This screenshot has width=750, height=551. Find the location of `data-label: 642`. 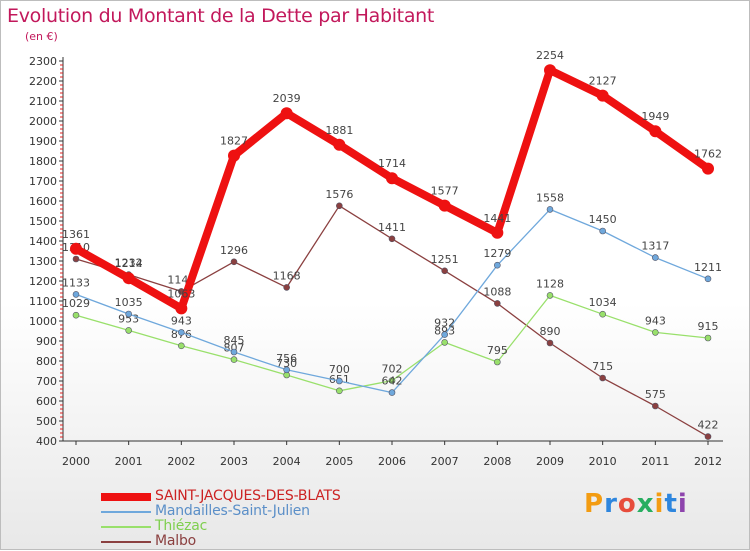

data-label: 642 is located at coordinates (392, 381).